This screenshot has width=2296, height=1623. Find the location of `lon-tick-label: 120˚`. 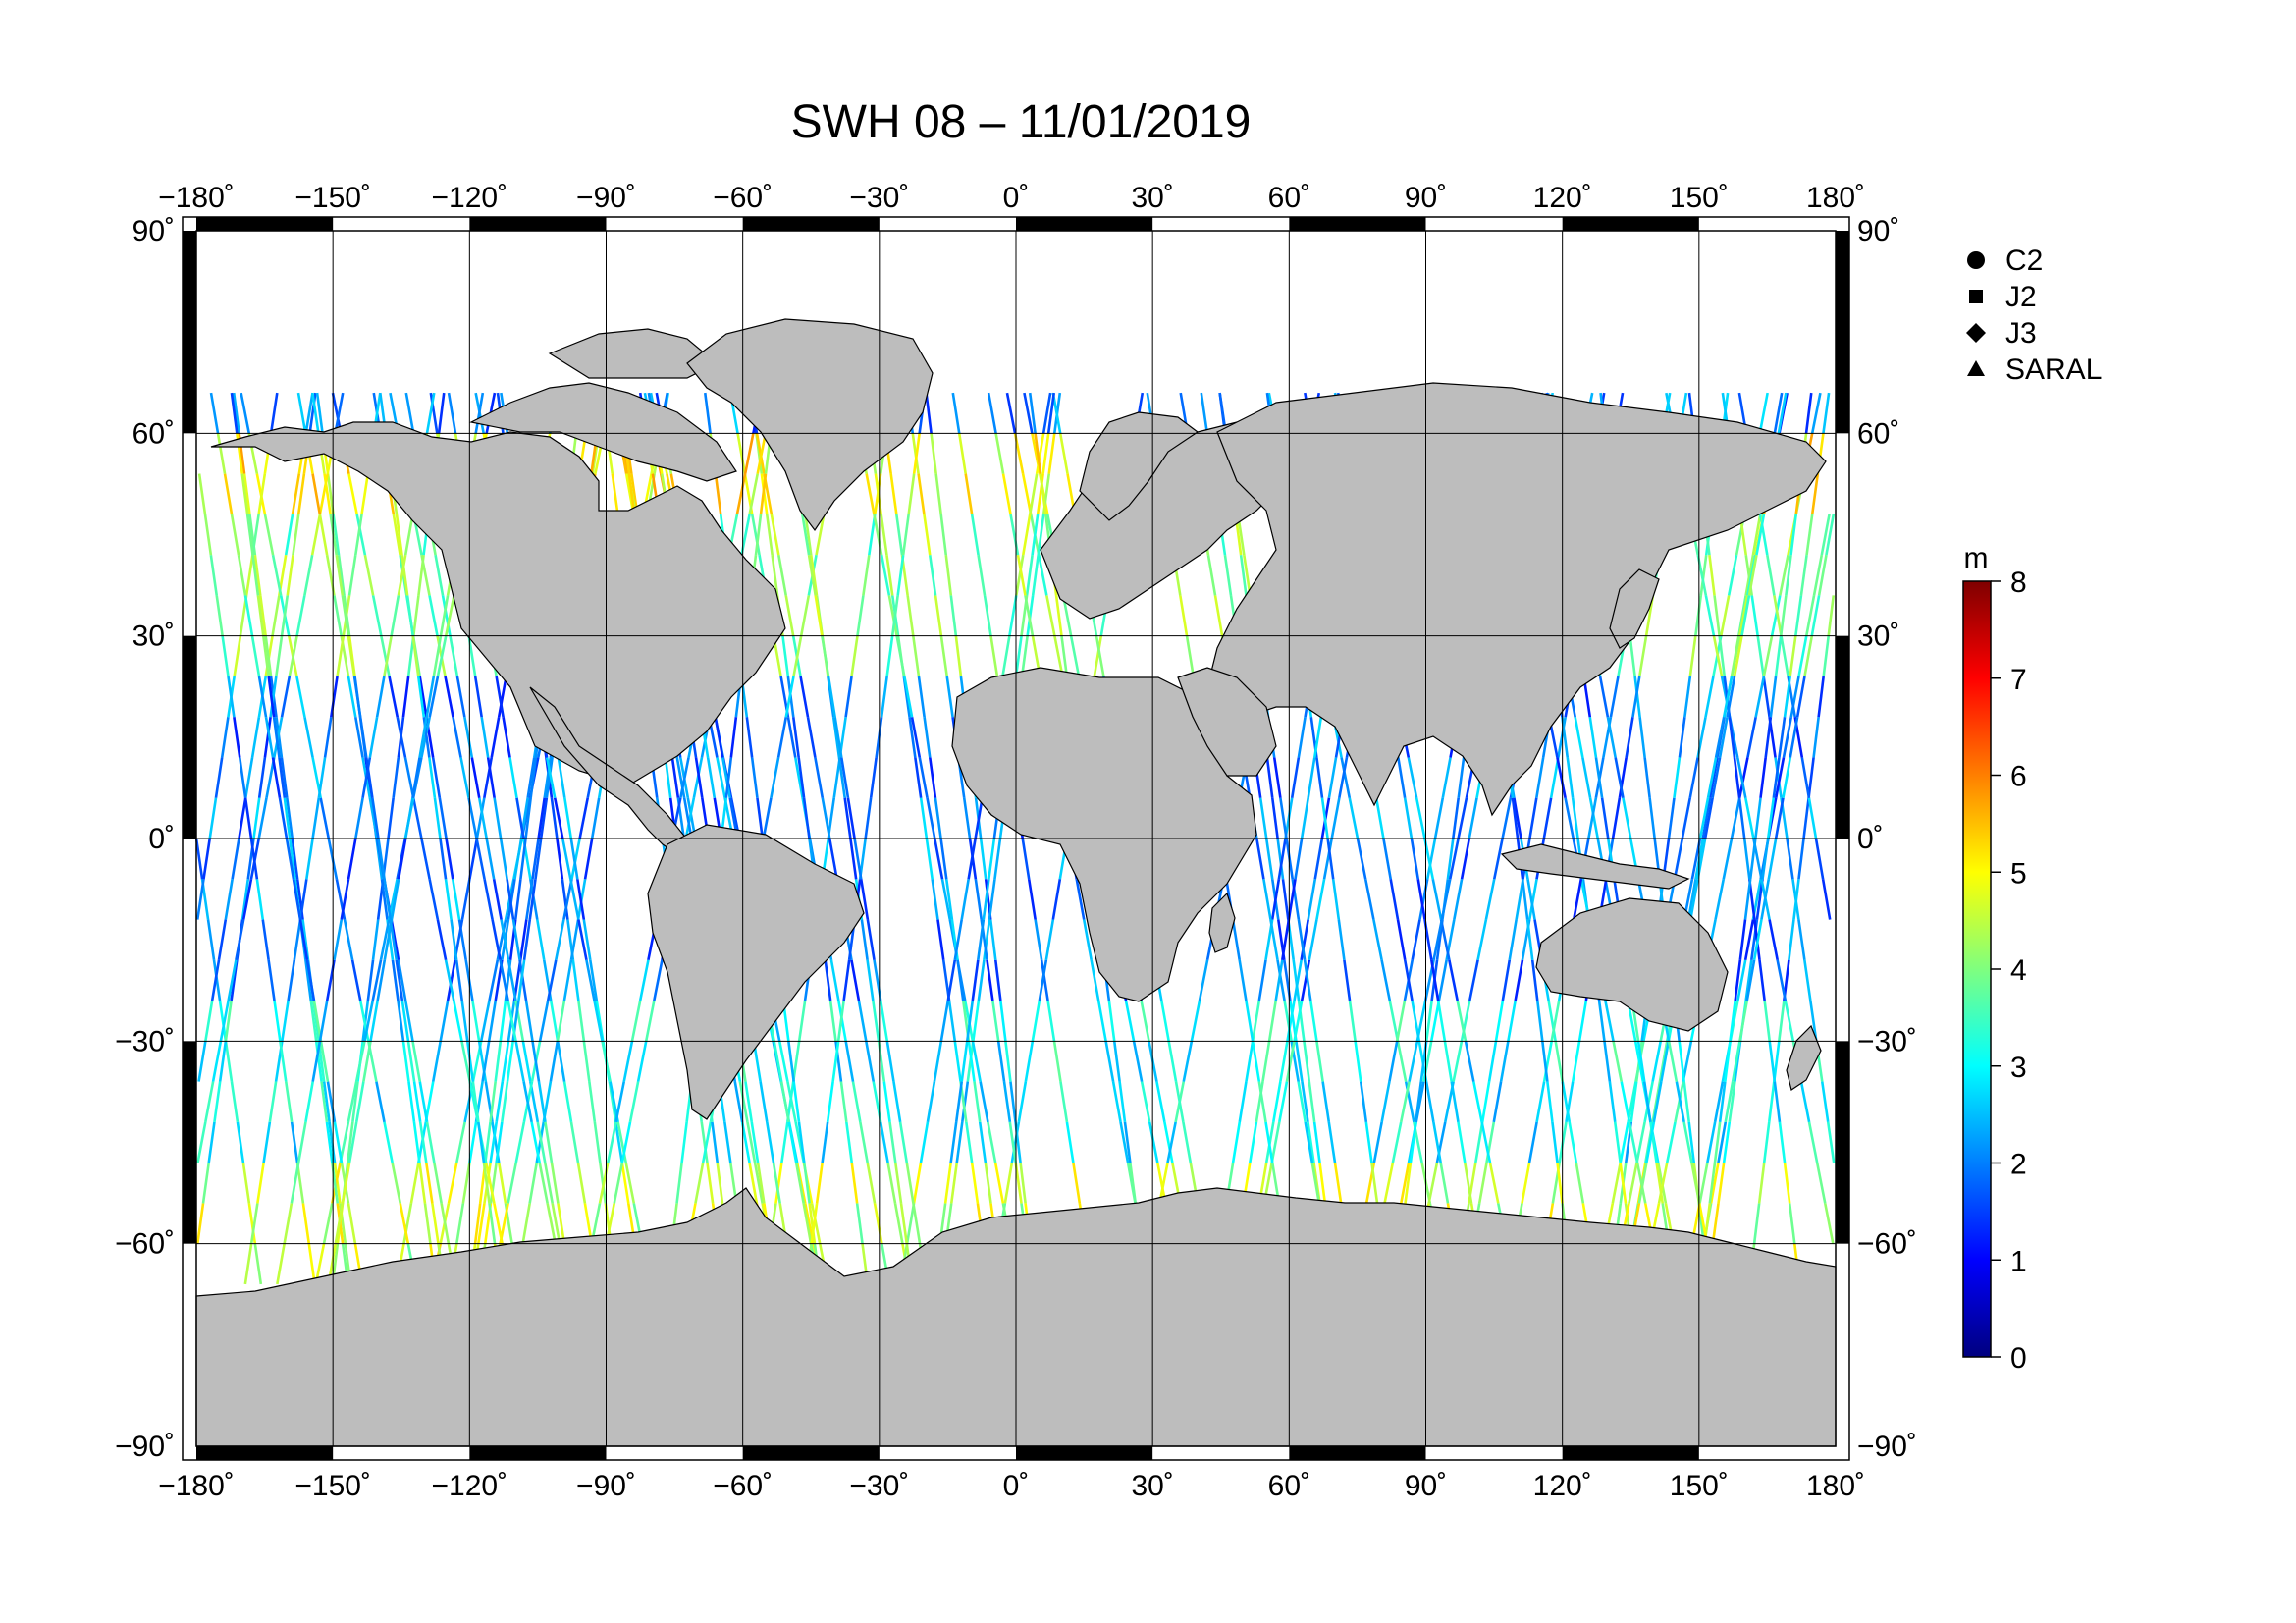

lon-tick-label: 120˚ is located at coordinates (1563, 198).